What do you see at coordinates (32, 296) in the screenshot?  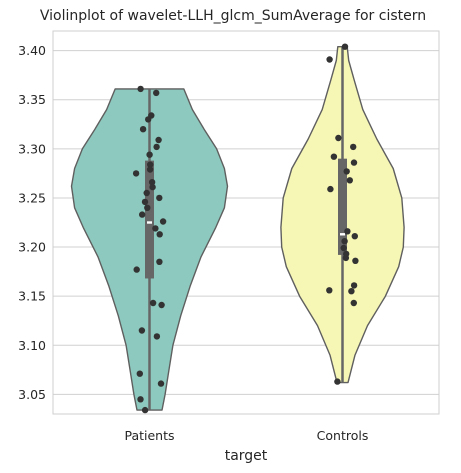 I see `y-tick-label: 3.15` at bounding box center [32, 296].